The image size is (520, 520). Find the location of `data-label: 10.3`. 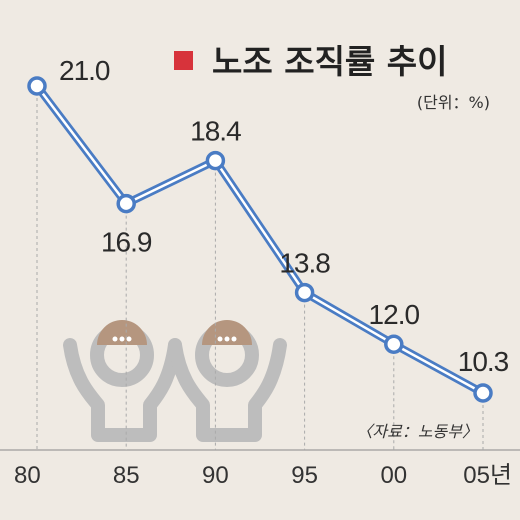

data-label: 10.3 is located at coordinates (483, 361).